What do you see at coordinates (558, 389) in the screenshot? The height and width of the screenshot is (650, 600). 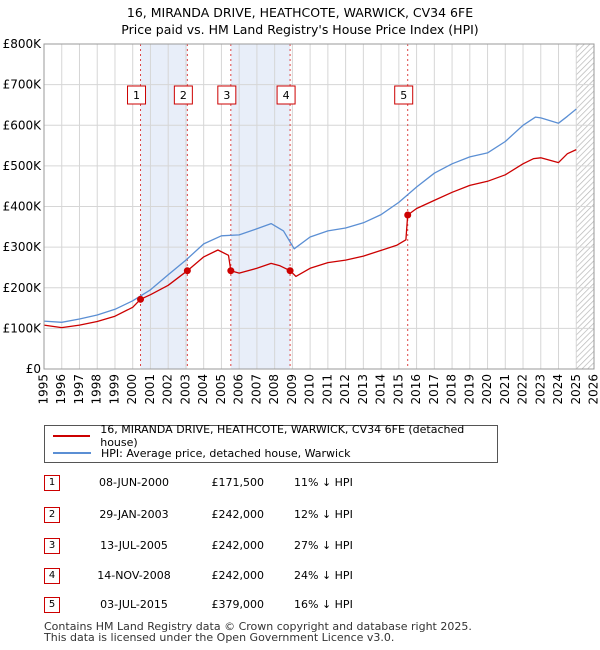 I see `x-tick-label-2024: 2024` at bounding box center [558, 389].